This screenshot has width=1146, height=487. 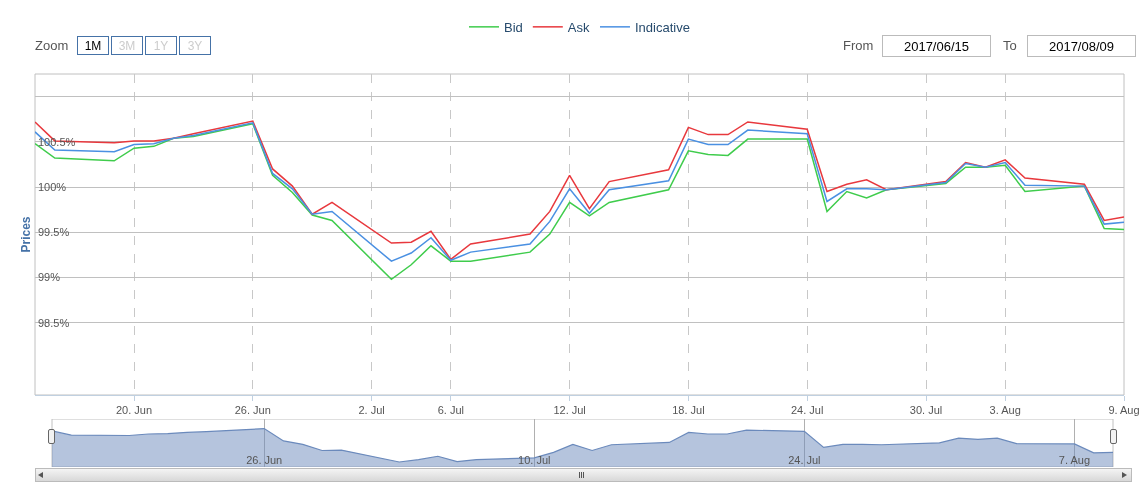 What do you see at coordinates (1074, 460) in the screenshot?
I see `x-tick-label: 7. Aug` at bounding box center [1074, 460].